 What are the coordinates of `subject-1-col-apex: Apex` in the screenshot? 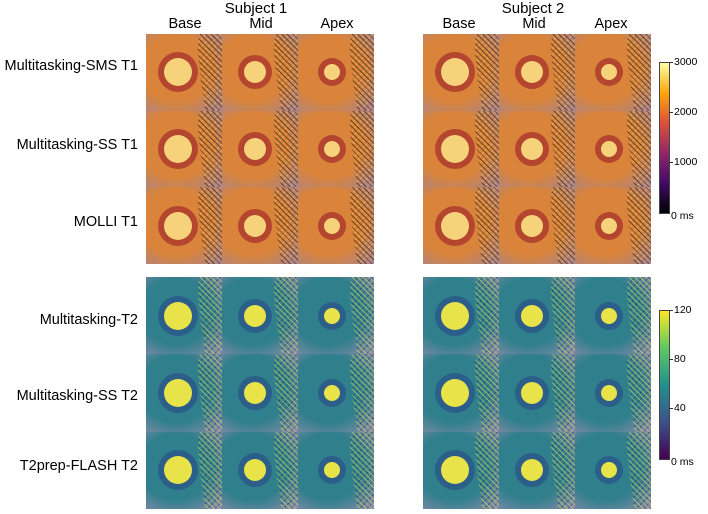 It's located at (337, 24).